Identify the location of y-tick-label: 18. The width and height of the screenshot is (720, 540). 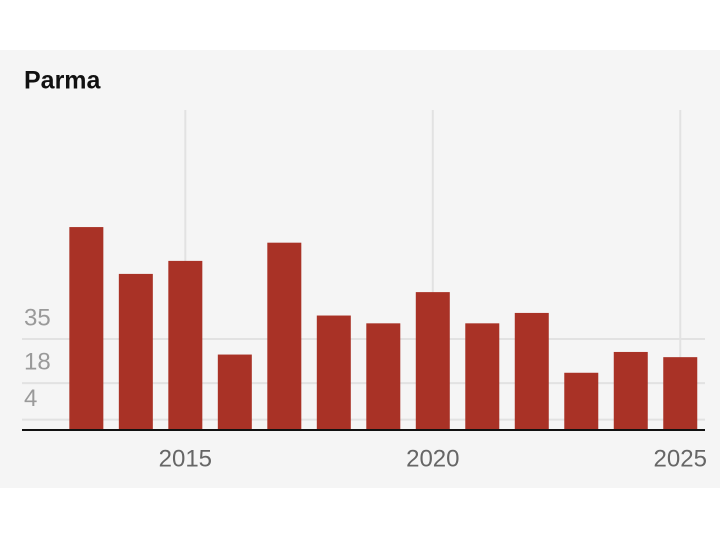
(37, 362).